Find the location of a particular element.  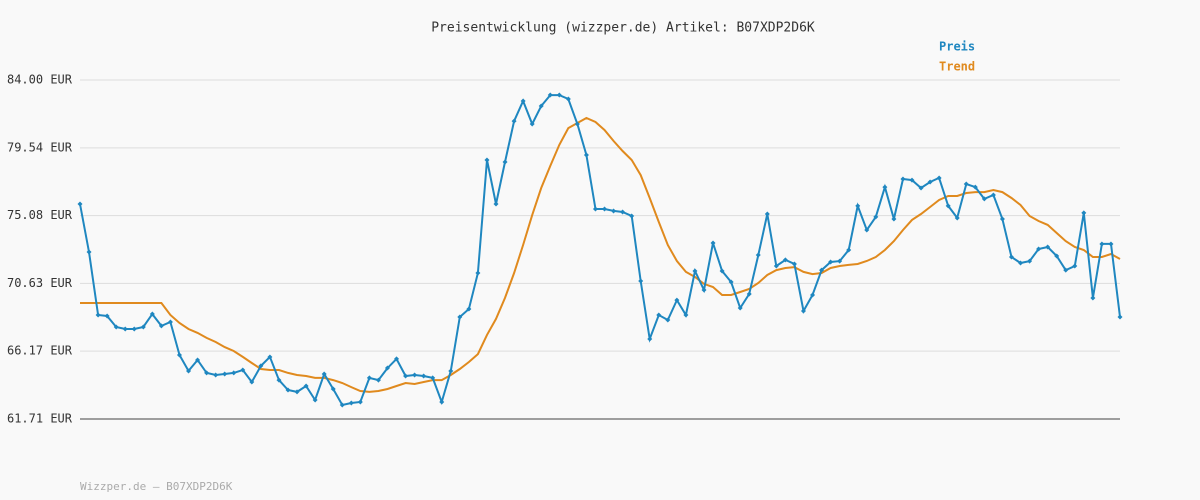

y-tick-label: 70.63 EUR is located at coordinates (40, 283).